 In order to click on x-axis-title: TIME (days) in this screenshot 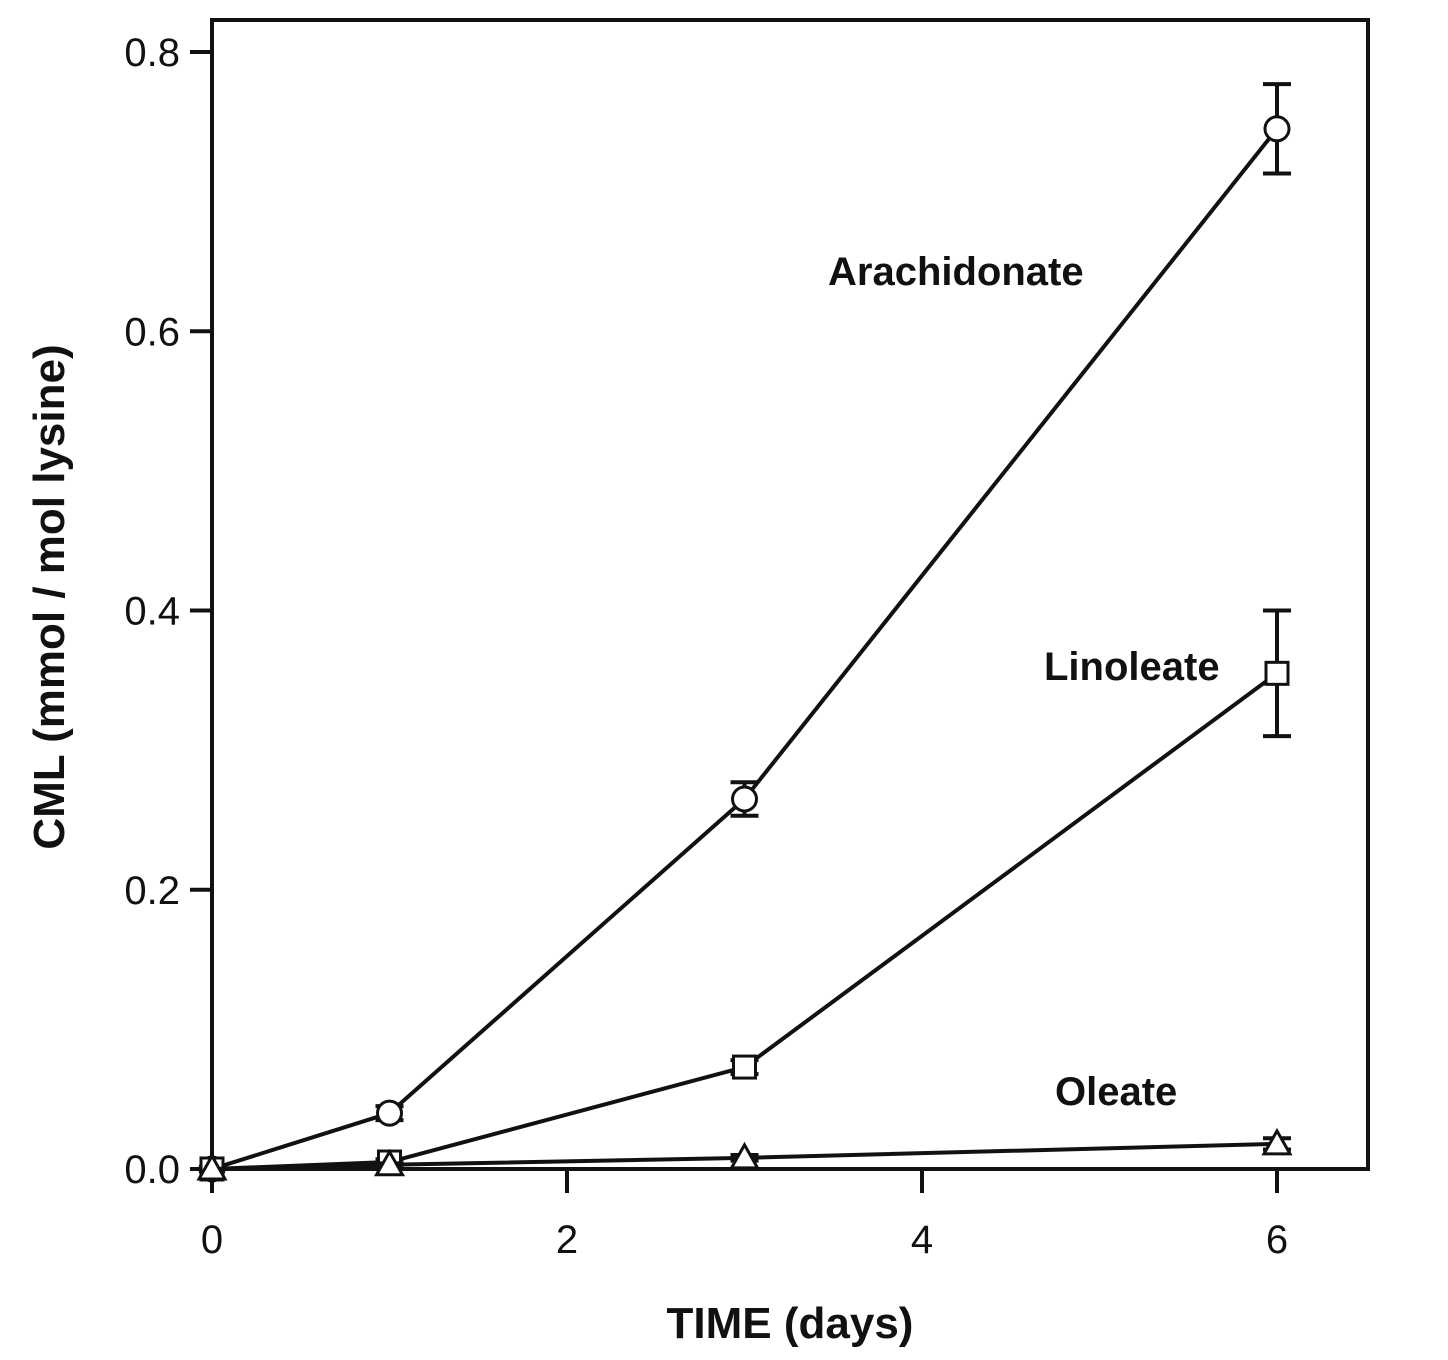, I will do `click(790, 1323)`.